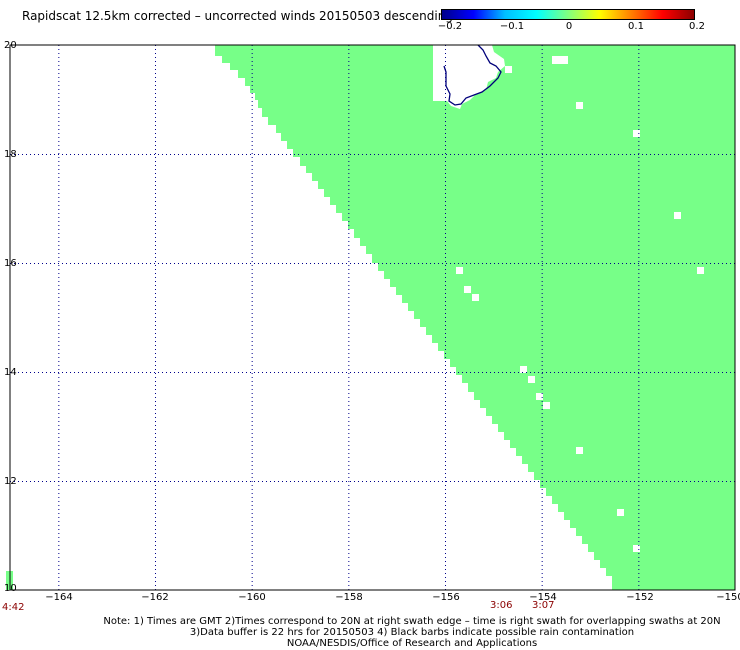 The width and height of the screenshot is (740, 650). I want to click on colorbar-label-pos: 0.1, so click(636, 26).